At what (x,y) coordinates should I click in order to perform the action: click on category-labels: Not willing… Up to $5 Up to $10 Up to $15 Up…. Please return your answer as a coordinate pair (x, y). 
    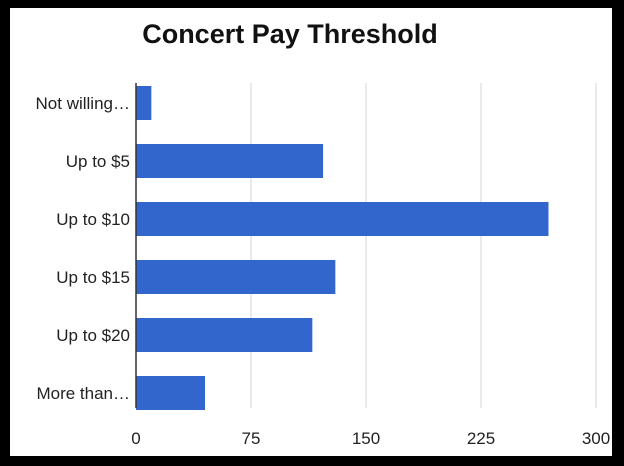
    Looking at the image, I should click on (83, 248).